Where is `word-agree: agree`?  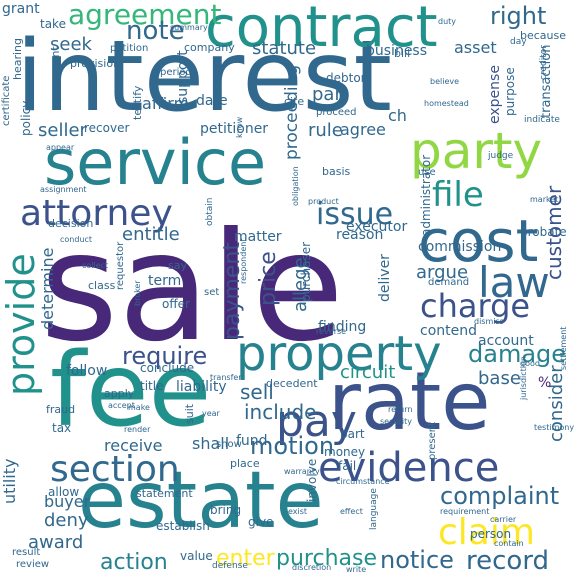
word-agree: agree is located at coordinates (363, 129).